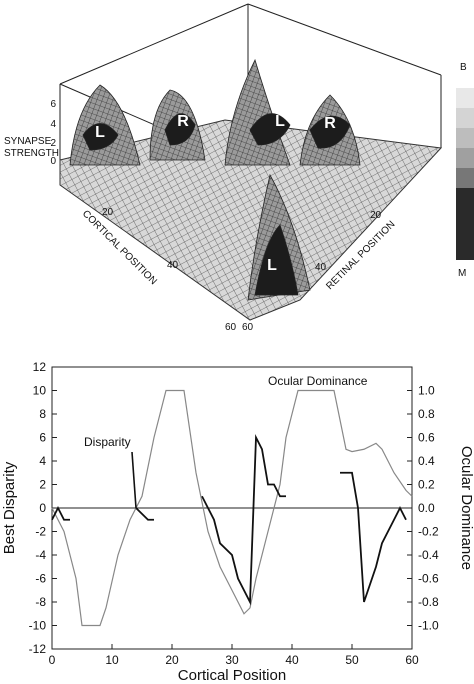 This screenshot has width=474, height=684. What do you see at coordinates (330, 123) in the screenshot?
I see `peak-label-r2: R` at bounding box center [330, 123].